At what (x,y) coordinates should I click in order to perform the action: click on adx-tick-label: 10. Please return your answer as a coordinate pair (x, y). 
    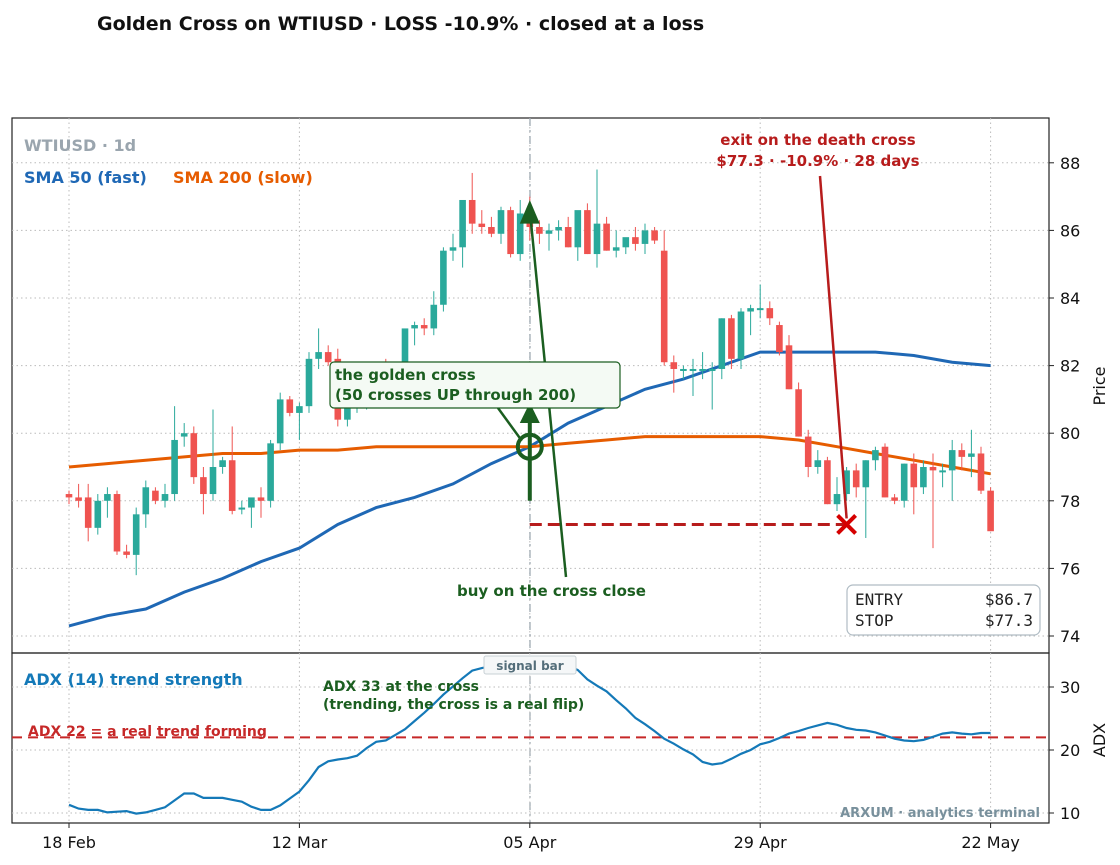
    Looking at the image, I should click on (1070, 813).